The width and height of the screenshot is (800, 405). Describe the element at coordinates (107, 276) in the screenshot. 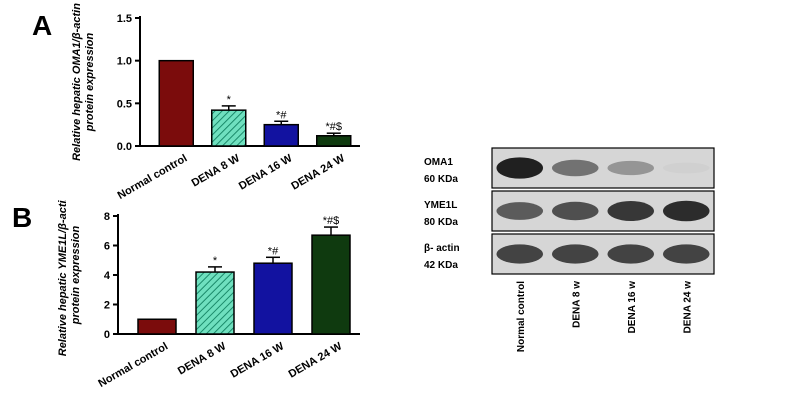

I see `y-tick-label: 4` at that location.